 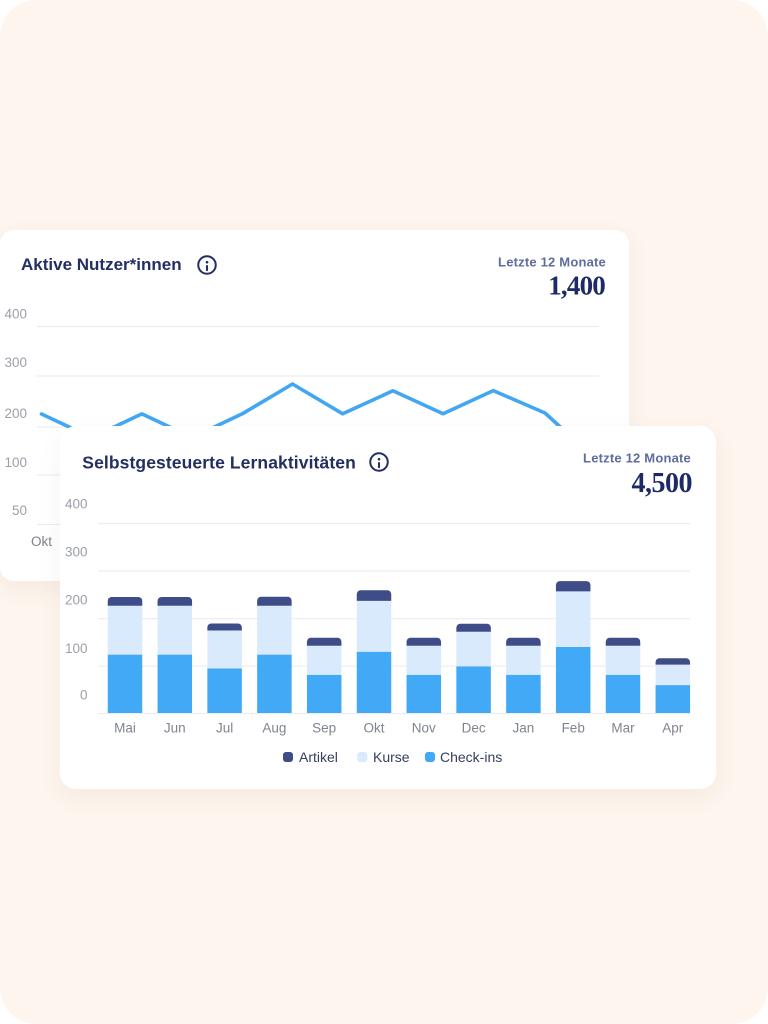 What do you see at coordinates (623, 728) in the screenshot?
I see `svg-text: Mar` at bounding box center [623, 728].